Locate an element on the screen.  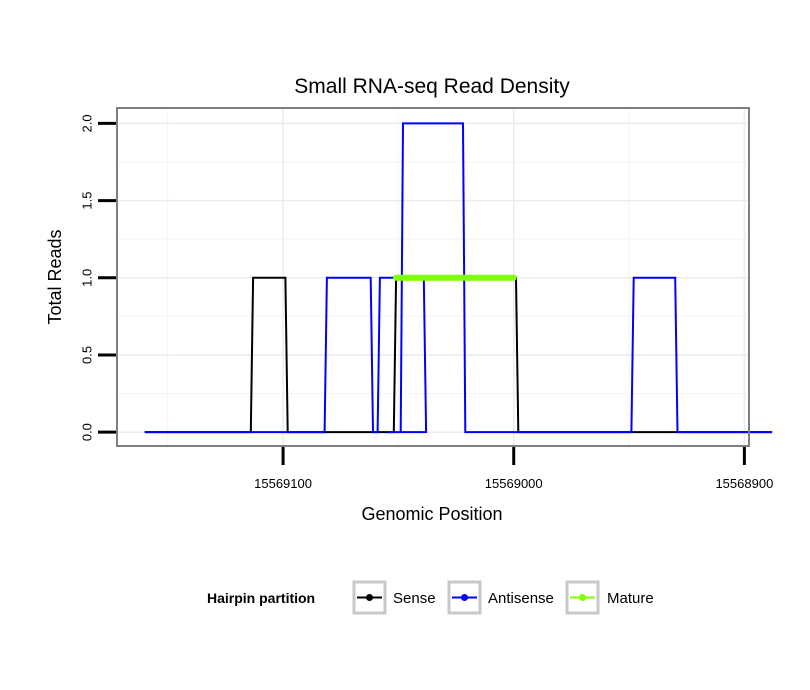
legend-point-antisense is located at coordinates (464, 597).